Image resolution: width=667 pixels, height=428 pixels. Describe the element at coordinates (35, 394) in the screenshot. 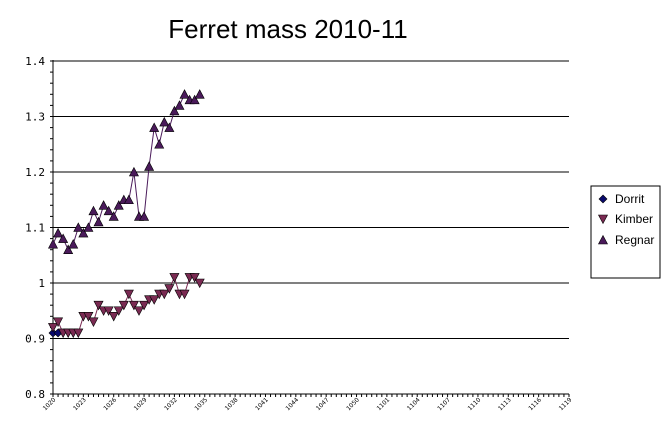

I see `y-tick-label: 0.8` at that location.